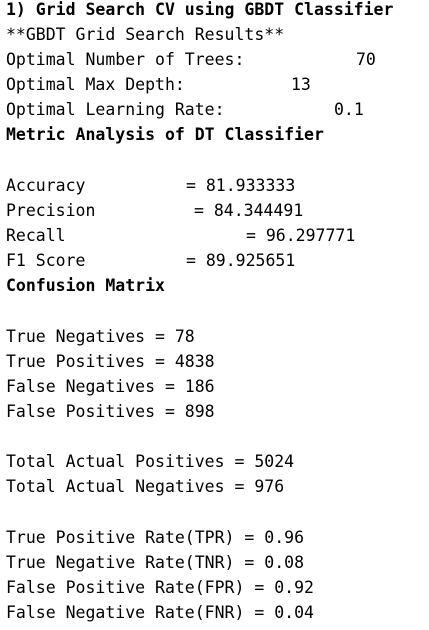 The height and width of the screenshot is (630, 429). Describe the element at coordinates (155, 562) in the screenshot. I see `true-negative-rate: True Negative Rate(TNR) = 0.08` at that location.